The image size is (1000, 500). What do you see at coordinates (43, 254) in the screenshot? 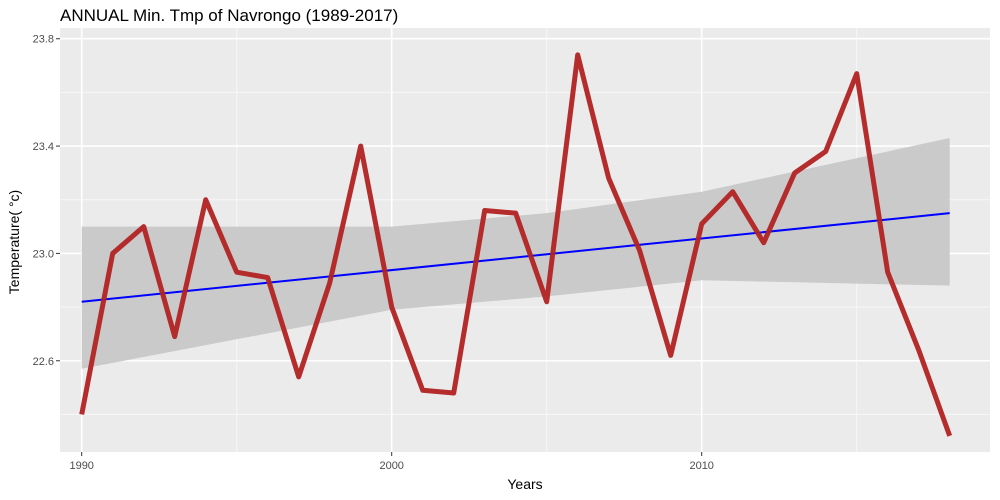
I see `y-tick-label: 23.0` at bounding box center [43, 254].